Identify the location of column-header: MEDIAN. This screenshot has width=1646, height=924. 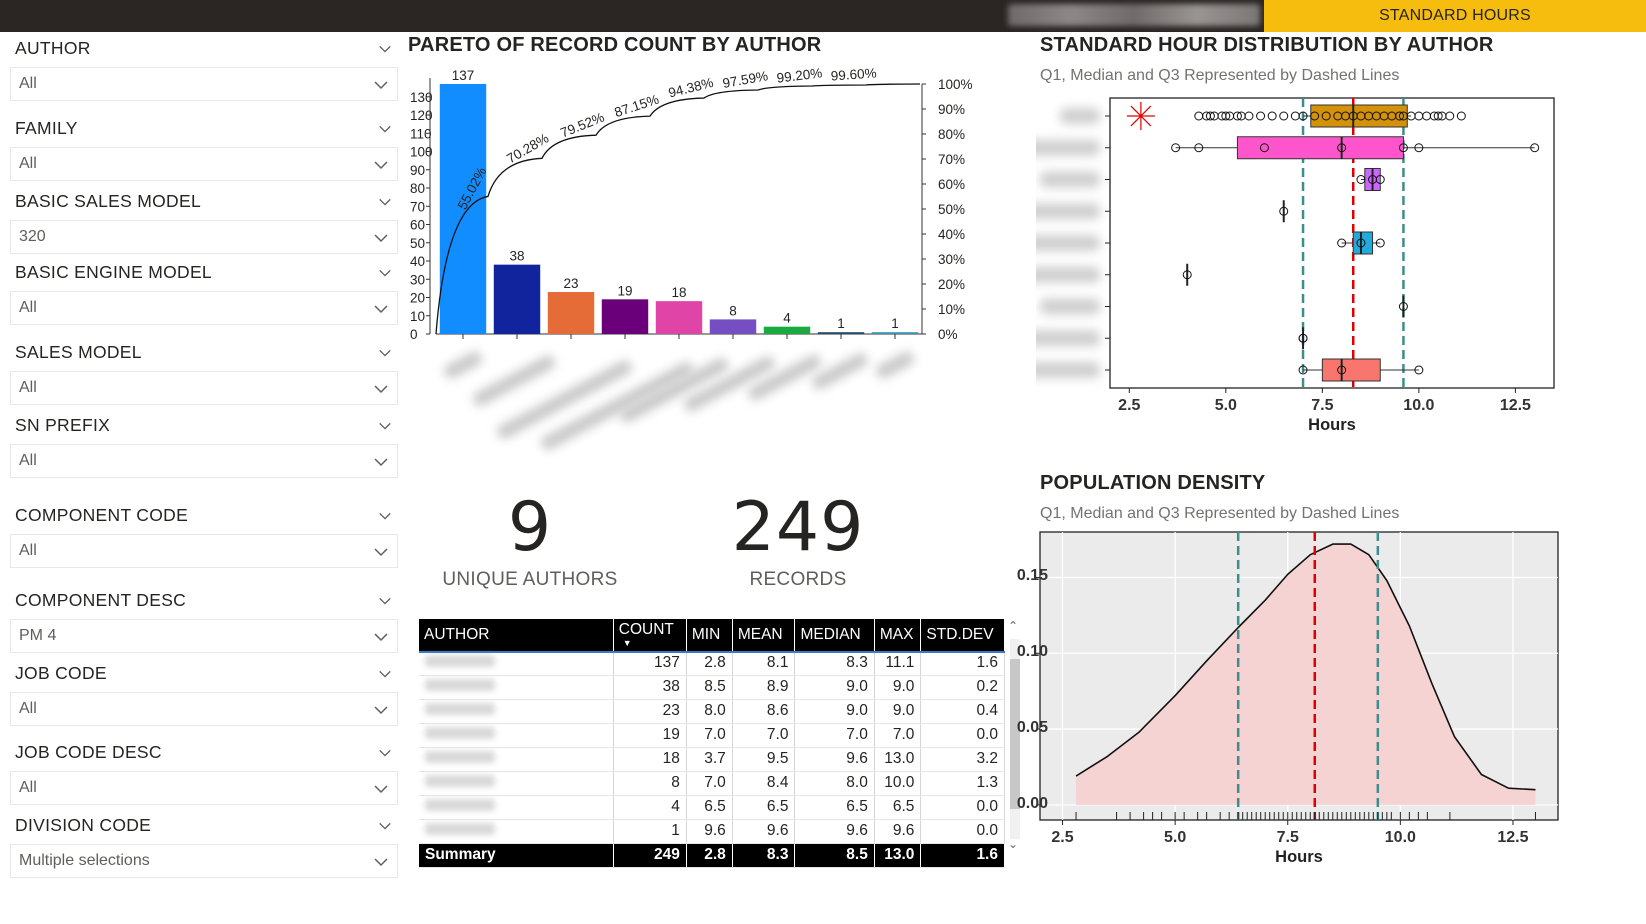
(834, 635).